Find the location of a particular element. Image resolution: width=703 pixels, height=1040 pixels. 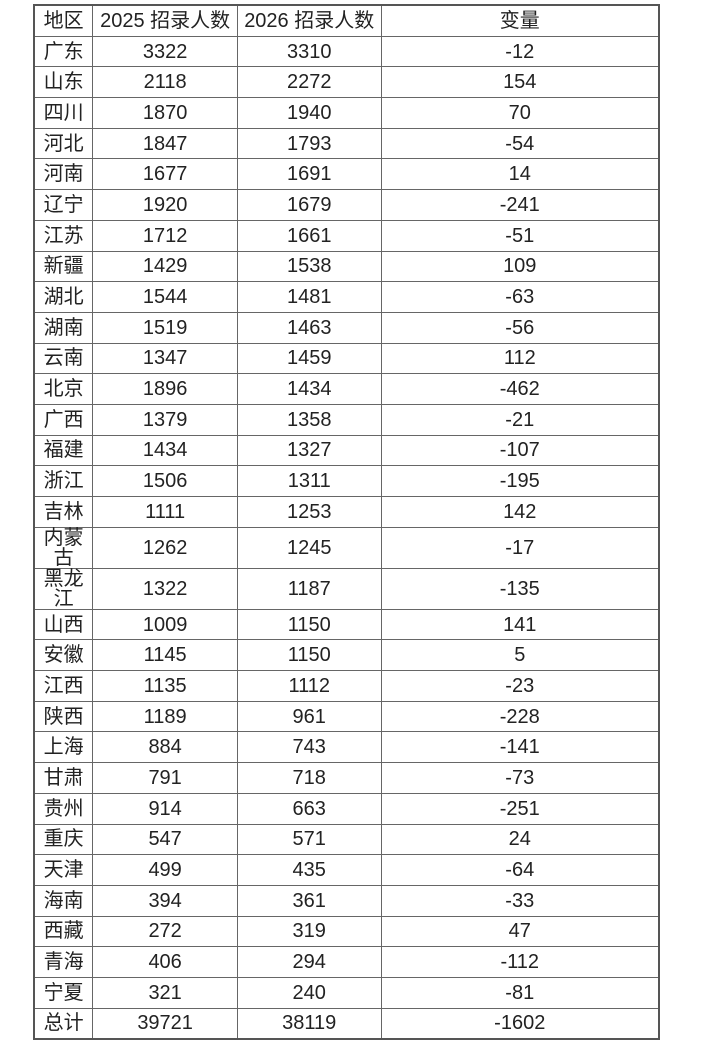

region-cell: 内蒙古 is located at coordinates (63, 547).